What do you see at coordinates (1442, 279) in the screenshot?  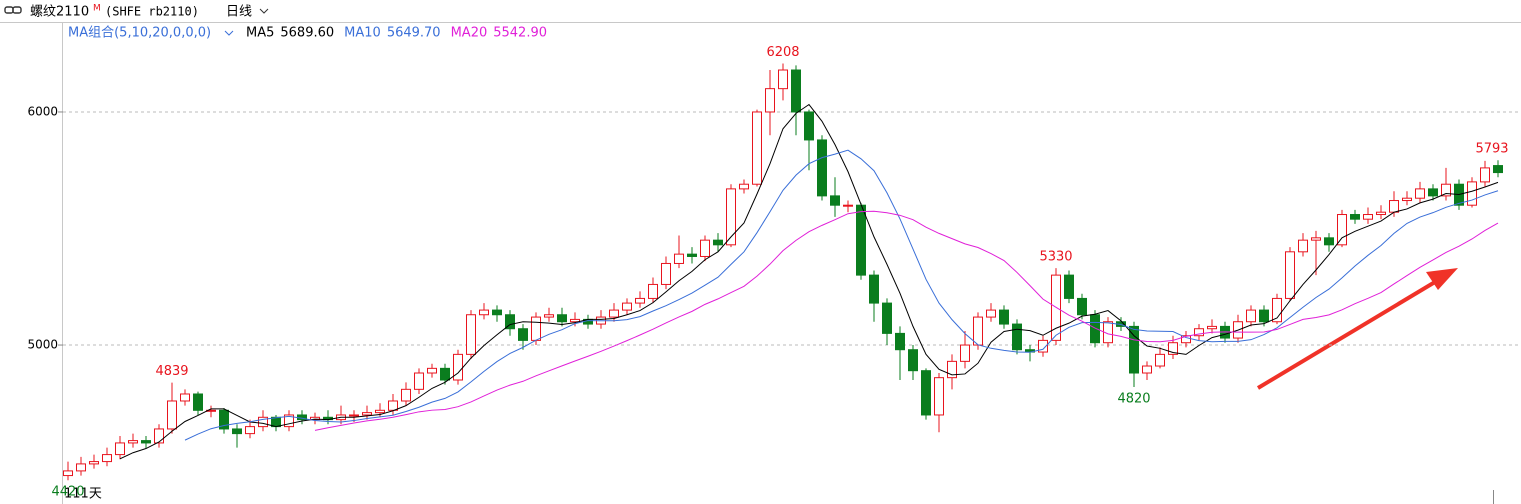 I see `arrow-head` at bounding box center [1442, 279].